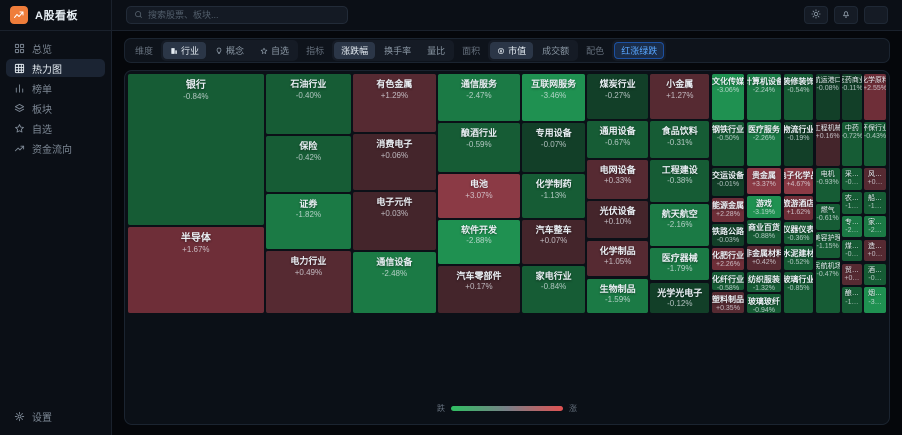 Image resolution: width=902 pixels, height=435 pixels. Describe the element at coordinates (196, 150) in the screenshot. I see `treemap-block: 银行 -0.84%` at that location.